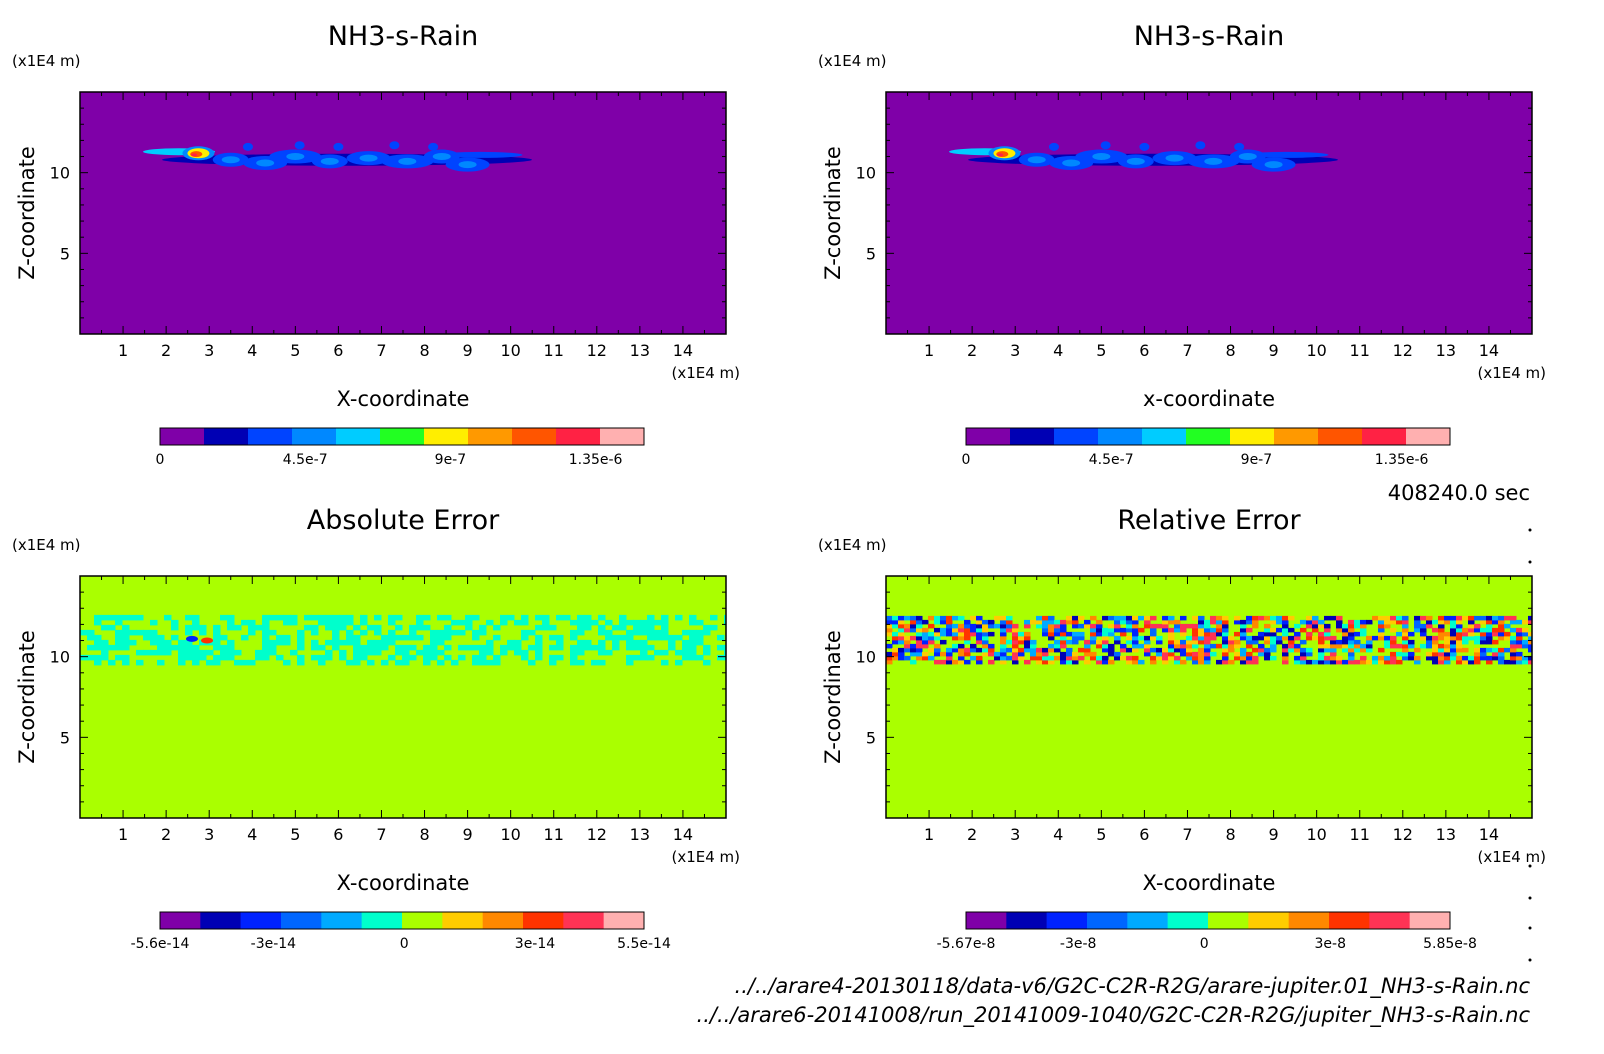  I want to click on rain-cap, so click(394, 145).